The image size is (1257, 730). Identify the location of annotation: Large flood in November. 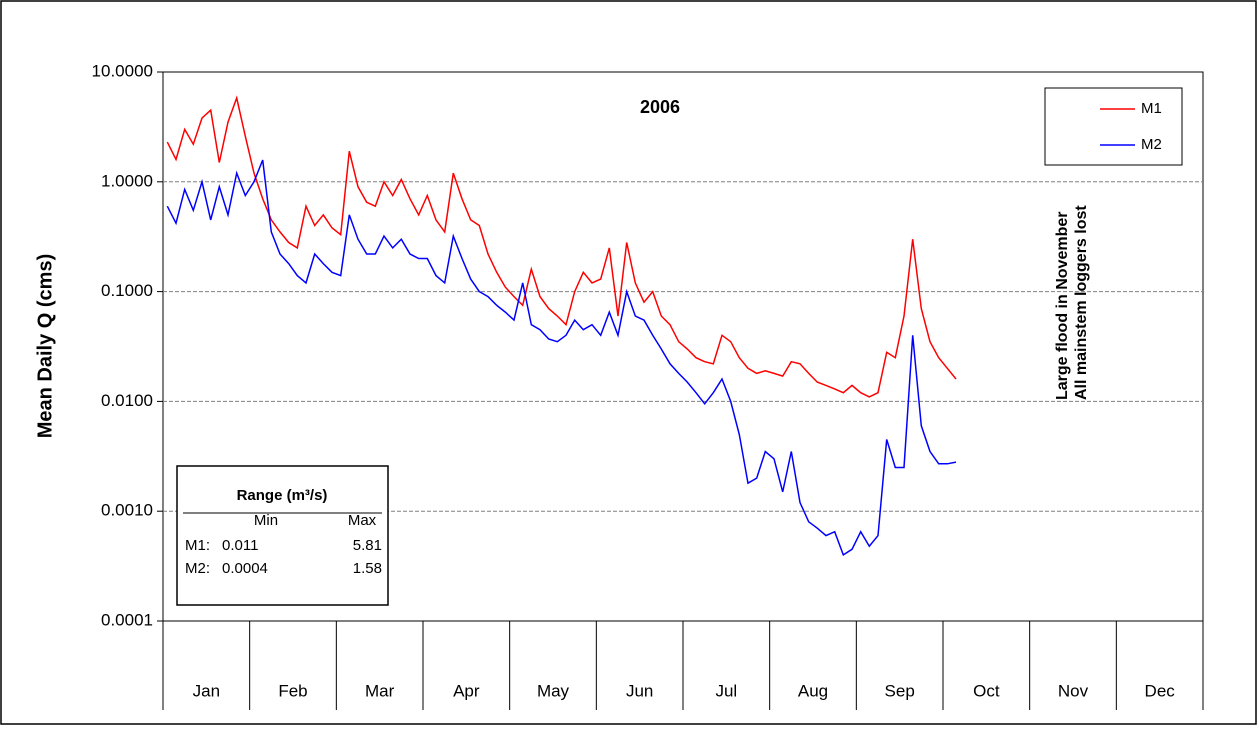
(1062, 306).